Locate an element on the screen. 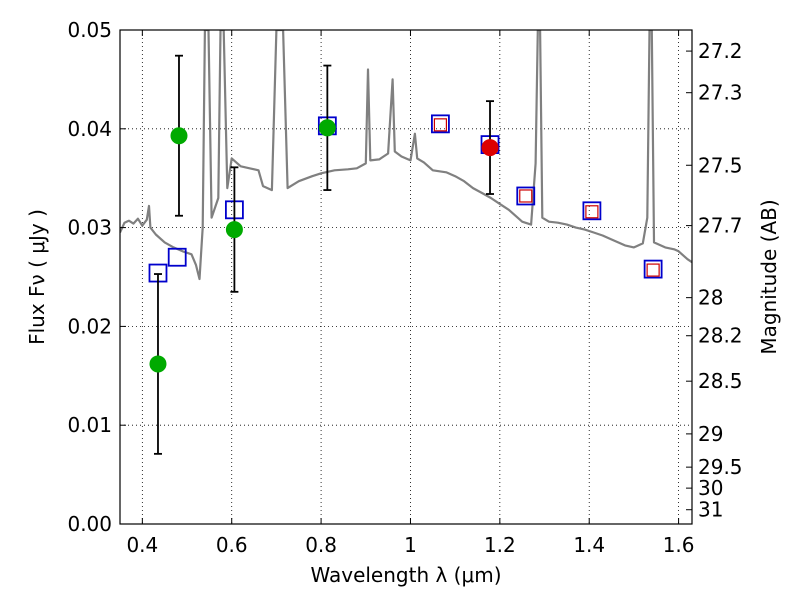 The width and height of the screenshot is (800, 600). x-tick-label: 1.6 is located at coordinates (679, 545).